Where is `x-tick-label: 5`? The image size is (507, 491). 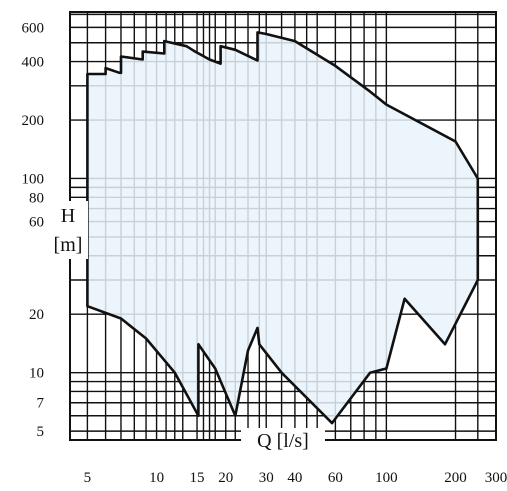 x-tick-label: 5 is located at coordinates (88, 478).